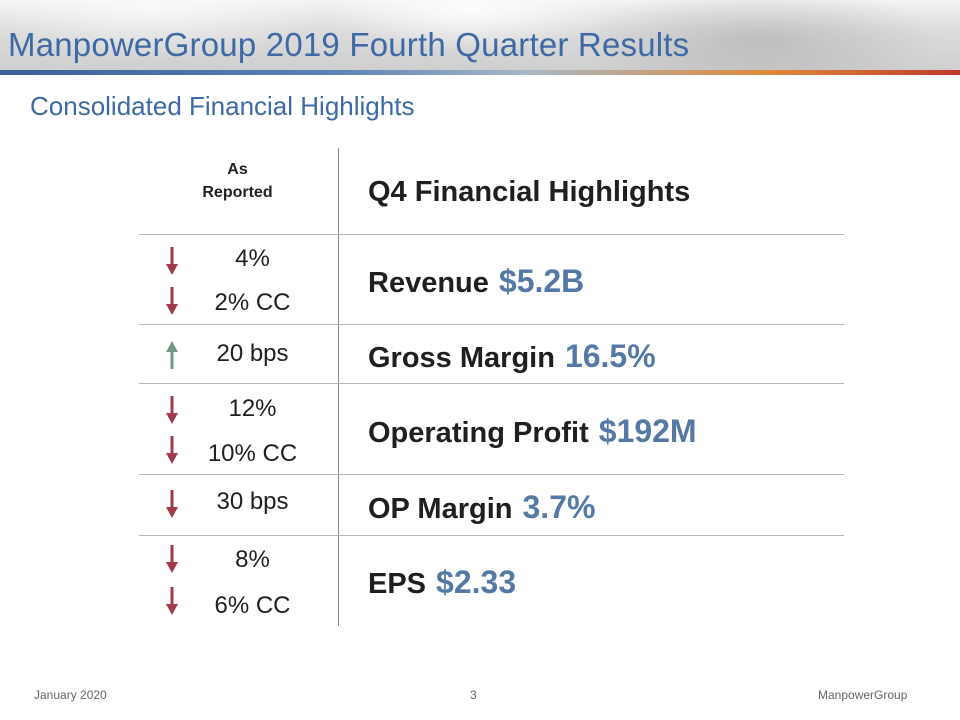 This screenshot has height=720, width=960. Describe the element at coordinates (252, 605) in the screenshot. I see `change-value: 6% CC` at that location.